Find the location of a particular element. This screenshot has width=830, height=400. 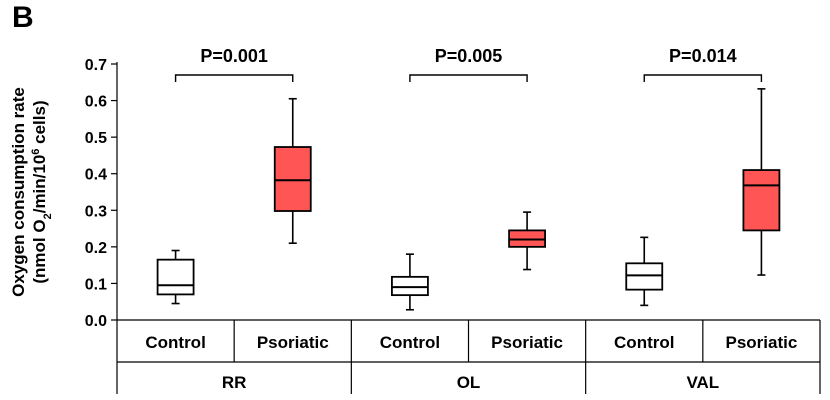

y-tick-label: 0.3 is located at coordinates (96, 211).